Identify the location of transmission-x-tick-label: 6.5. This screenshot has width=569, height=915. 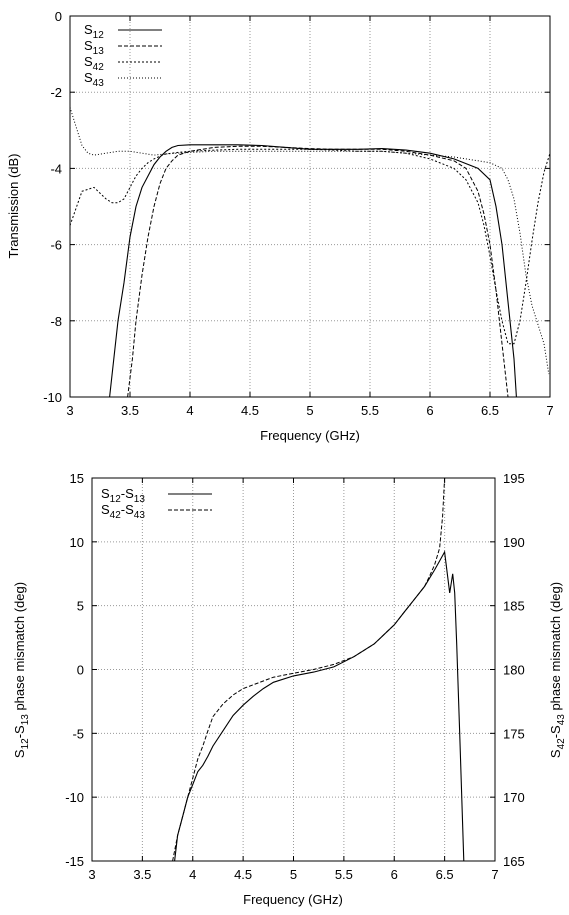
(490, 410).